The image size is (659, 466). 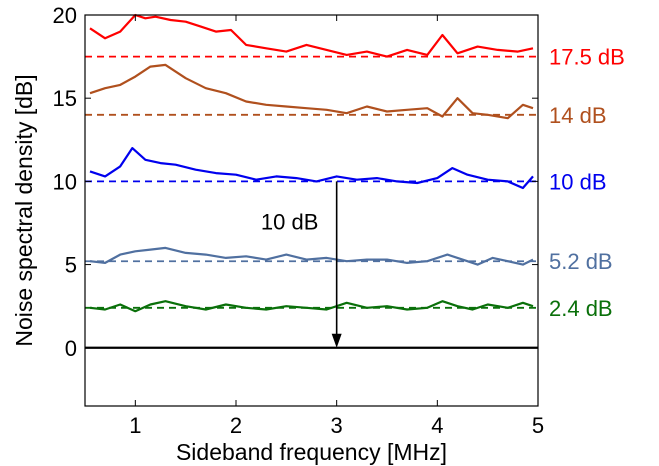 What do you see at coordinates (290, 222) in the screenshot?
I see `annotation-label: 10 dB` at bounding box center [290, 222].